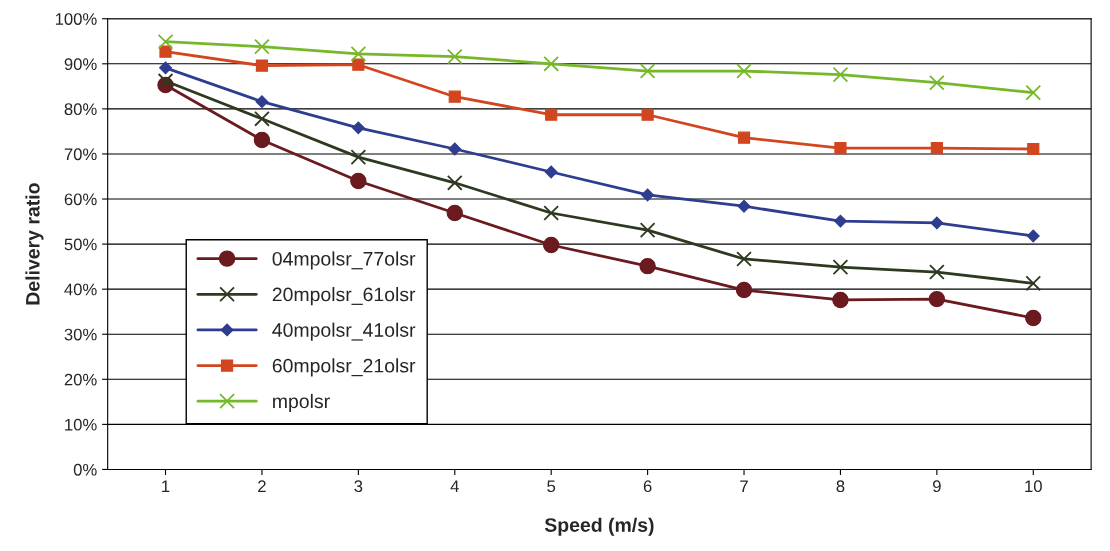 This screenshot has height=551, width=1110. Describe the element at coordinates (166, 486) in the screenshot. I see `x-tick-label: 1` at that location.